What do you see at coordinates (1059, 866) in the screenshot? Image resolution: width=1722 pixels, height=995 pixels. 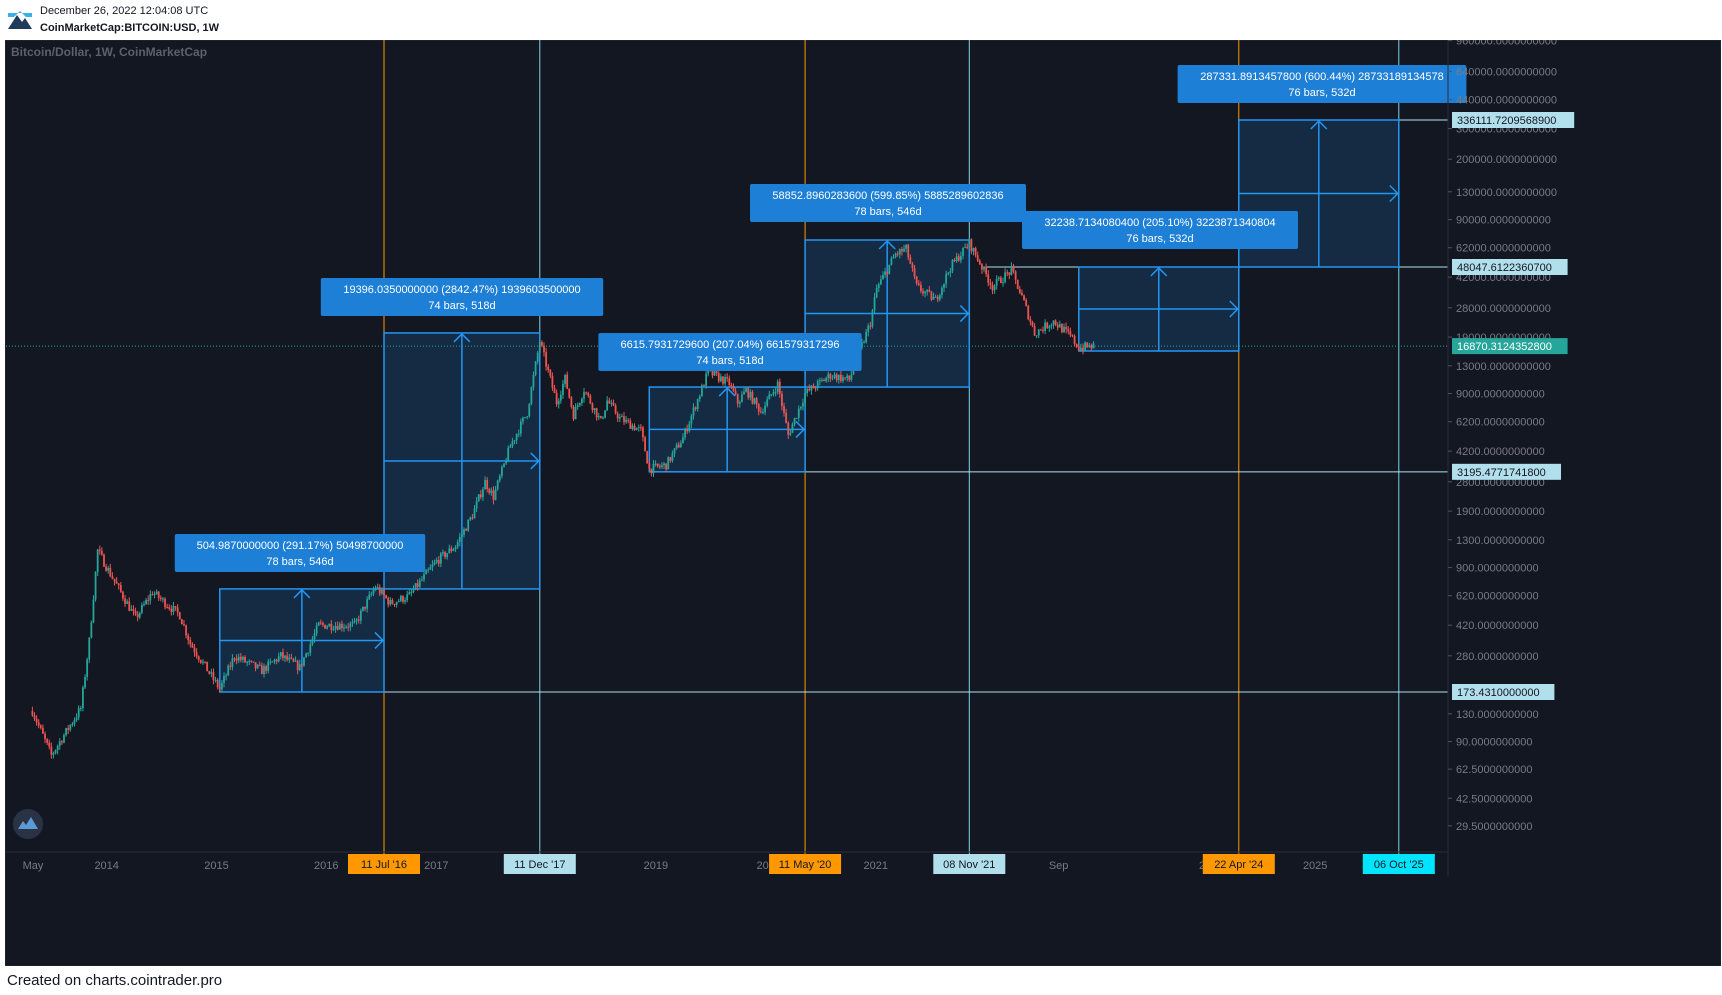 I see `time-tick-label: Sep` at bounding box center [1059, 866].